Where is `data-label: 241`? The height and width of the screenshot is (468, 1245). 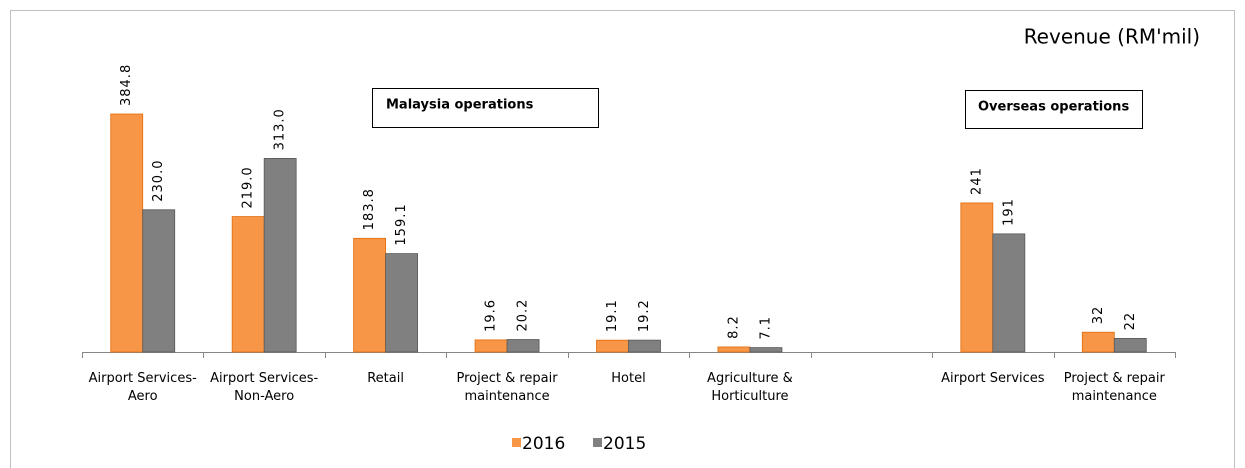 data-label: 241 is located at coordinates (976, 181).